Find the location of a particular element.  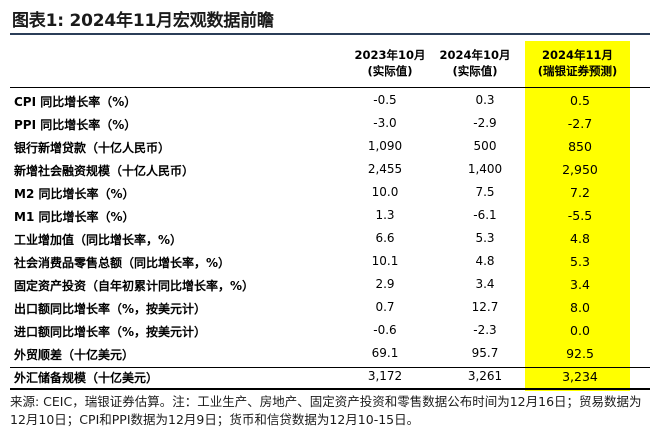

column-header-line1: 2023年10月 is located at coordinates (390, 55).